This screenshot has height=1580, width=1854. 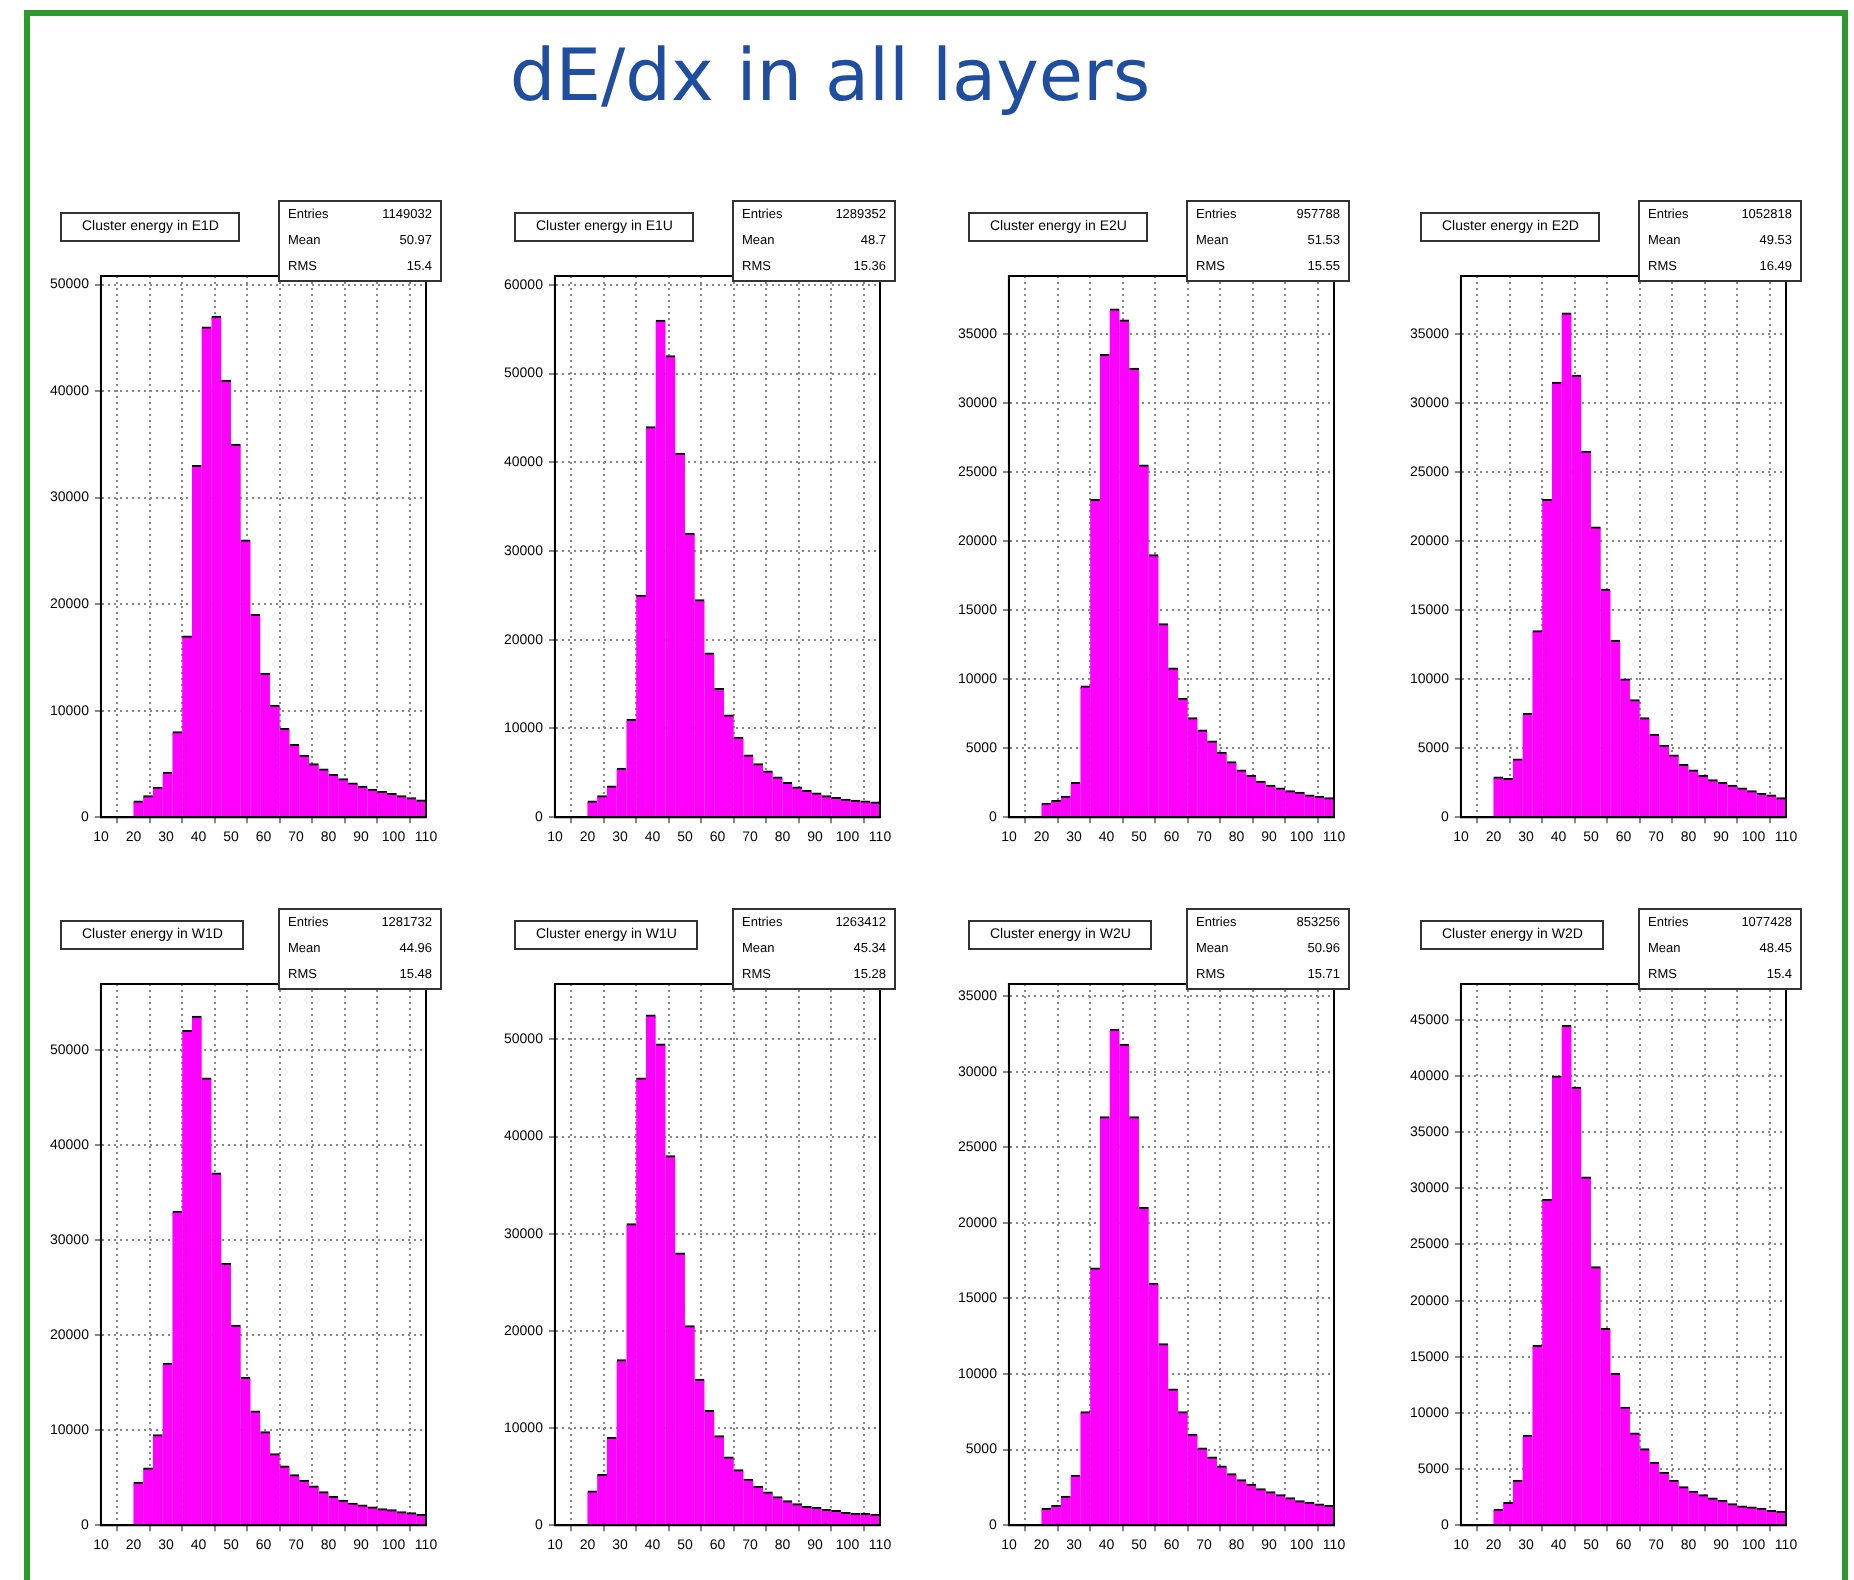 I want to click on text: dE/dx in all layers, so click(x=830, y=77).